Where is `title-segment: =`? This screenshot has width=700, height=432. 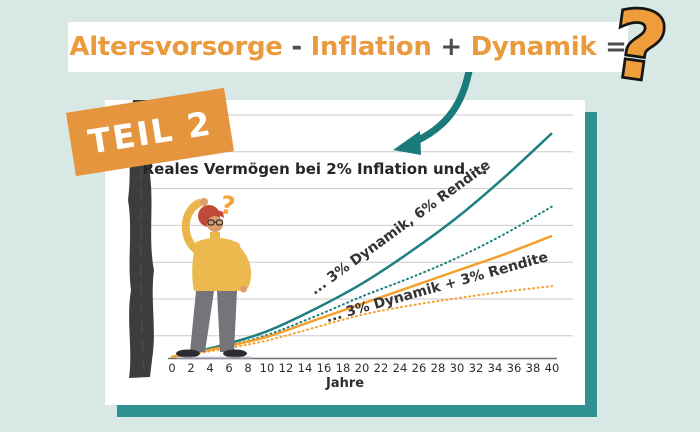
title-segment: = is located at coordinates (611, 47).